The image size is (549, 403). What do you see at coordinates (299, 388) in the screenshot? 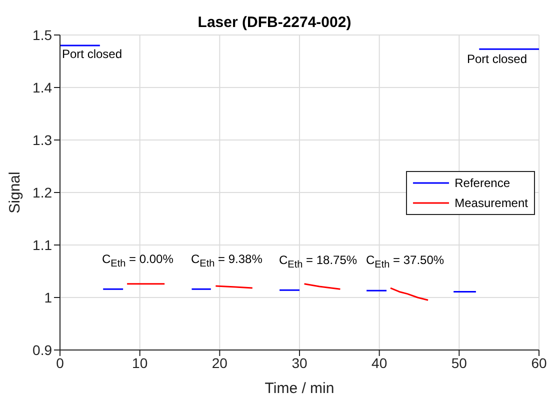
I see `x-axis-title: Time / min` at bounding box center [299, 388].